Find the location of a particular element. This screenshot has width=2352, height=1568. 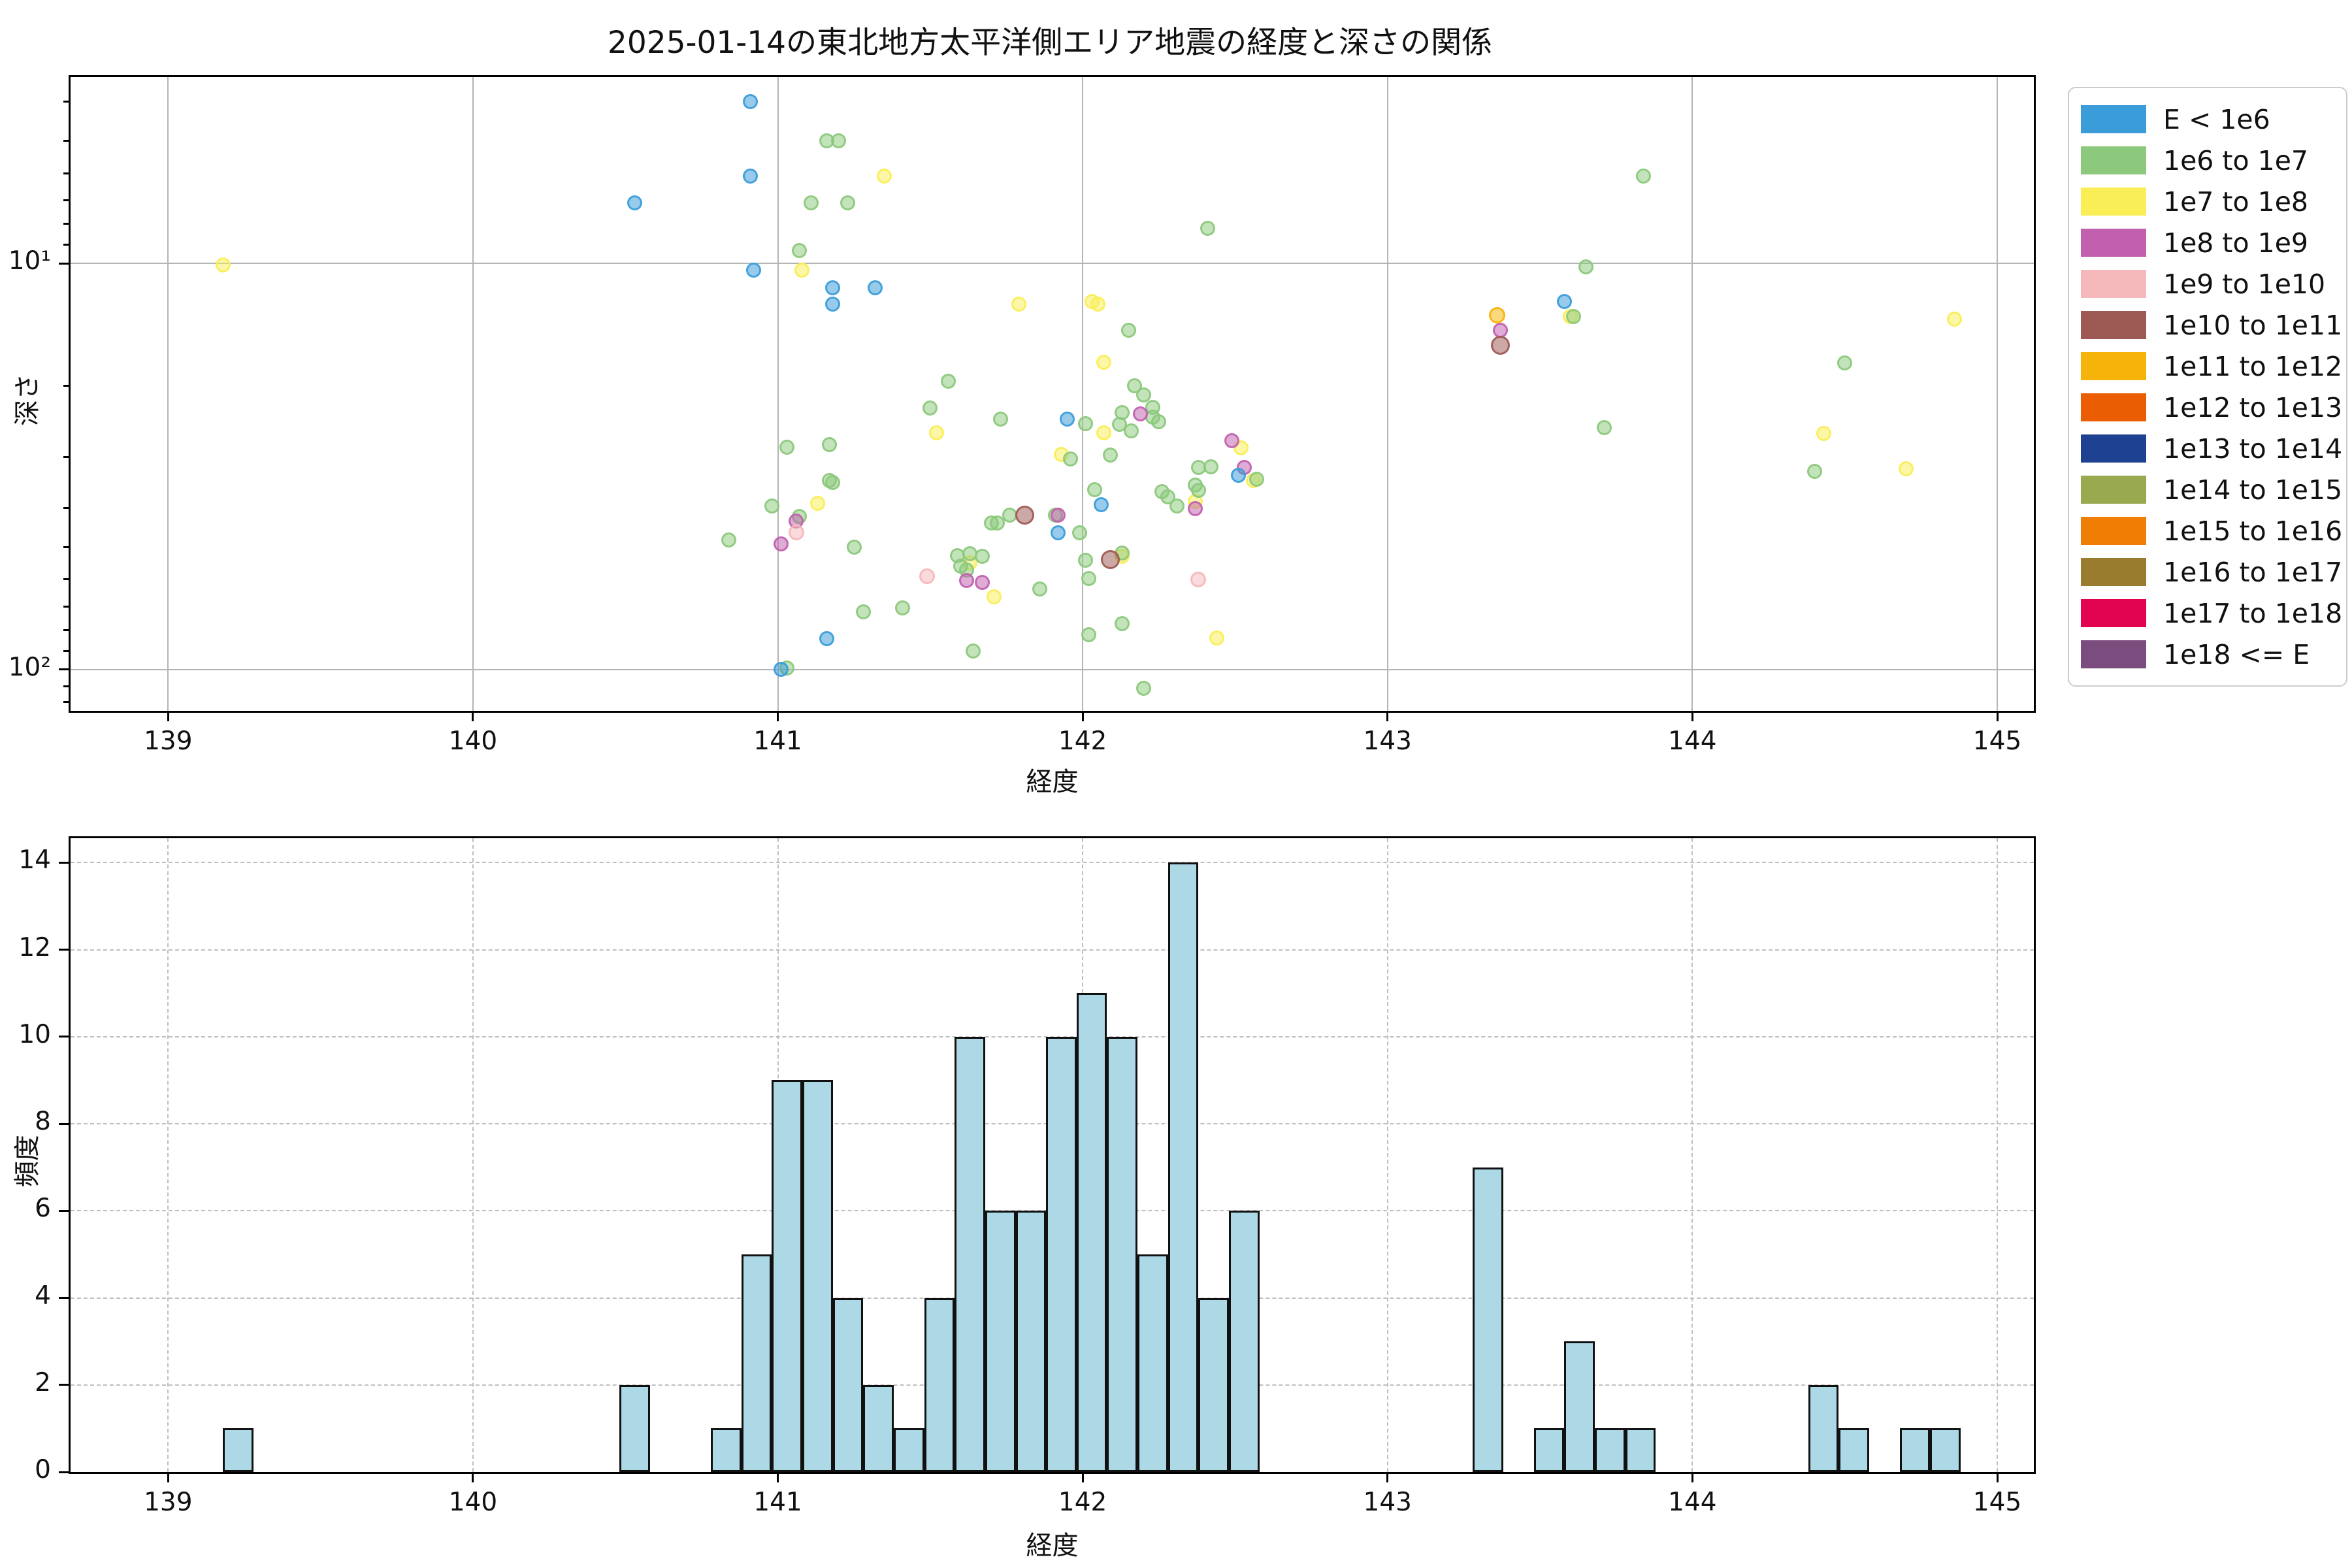

scatter-x-tick-label: 141 is located at coordinates (777, 741).